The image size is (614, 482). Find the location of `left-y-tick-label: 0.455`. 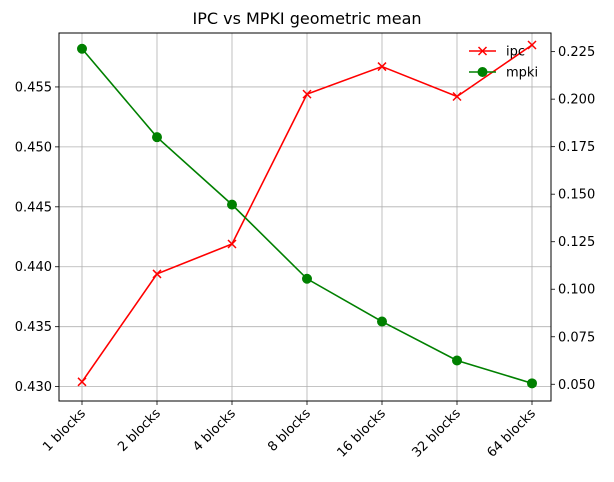

left-y-tick-label: 0.455 is located at coordinates (33, 87).